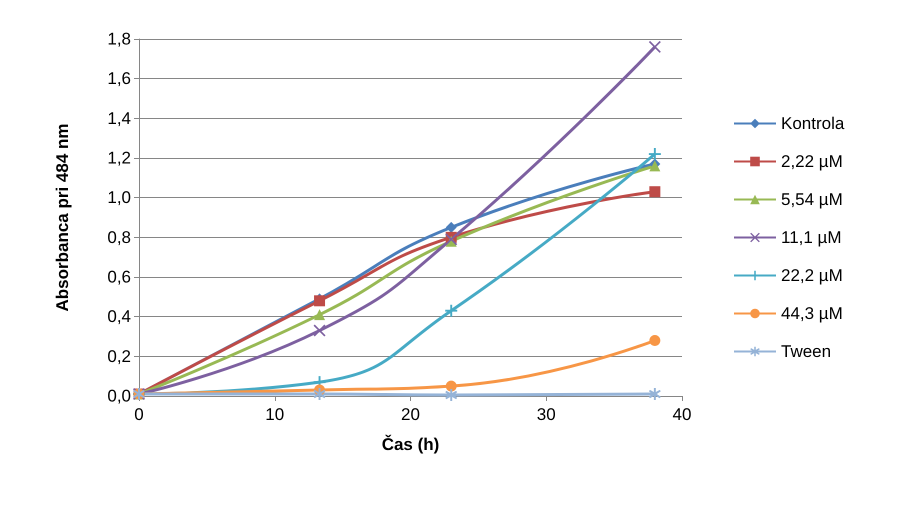  What do you see at coordinates (812, 275) in the screenshot?
I see `legend-label: 22,2 µM` at bounding box center [812, 275].